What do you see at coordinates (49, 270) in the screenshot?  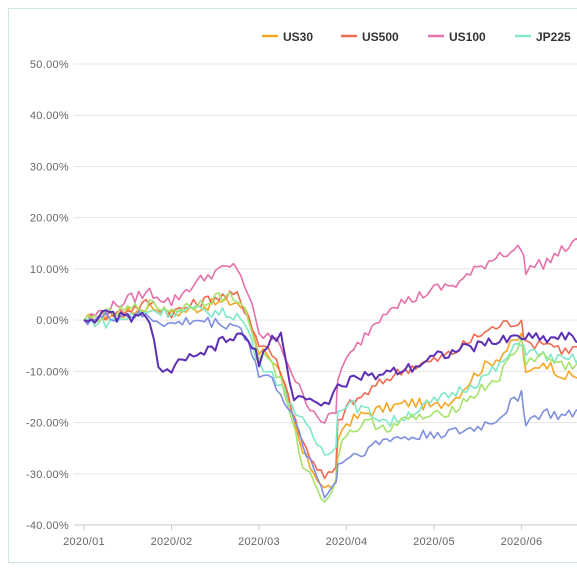 I see `y-tick-label: 10.00%` at bounding box center [49, 270].